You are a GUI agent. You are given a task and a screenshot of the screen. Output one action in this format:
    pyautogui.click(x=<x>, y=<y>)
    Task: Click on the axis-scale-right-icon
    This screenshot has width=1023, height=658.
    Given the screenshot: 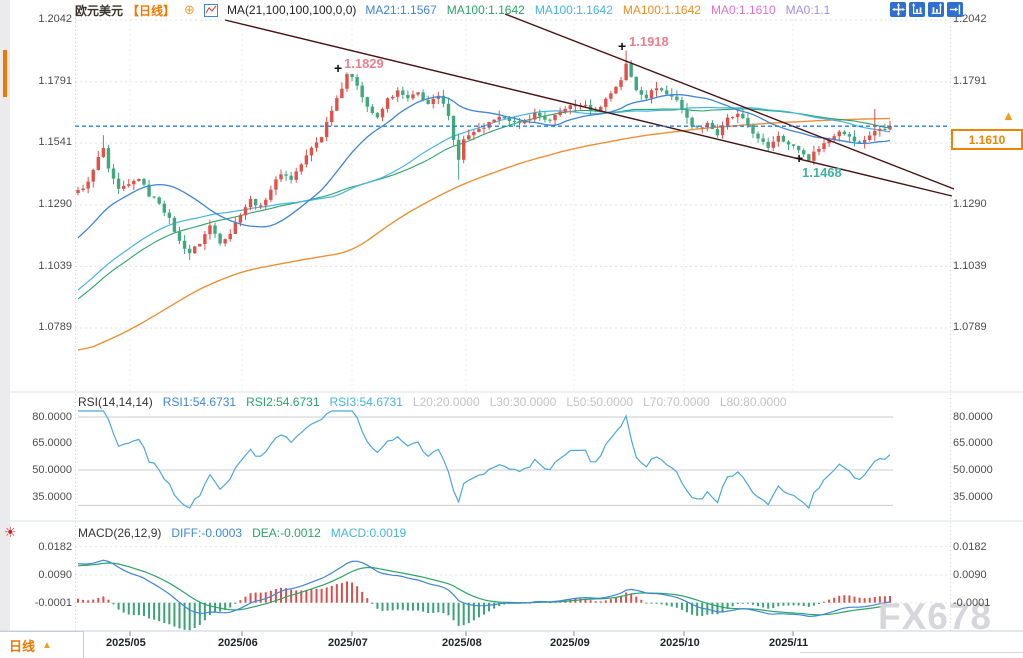 What is the action you would take?
    pyautogui.click(x=936, y=9)
    